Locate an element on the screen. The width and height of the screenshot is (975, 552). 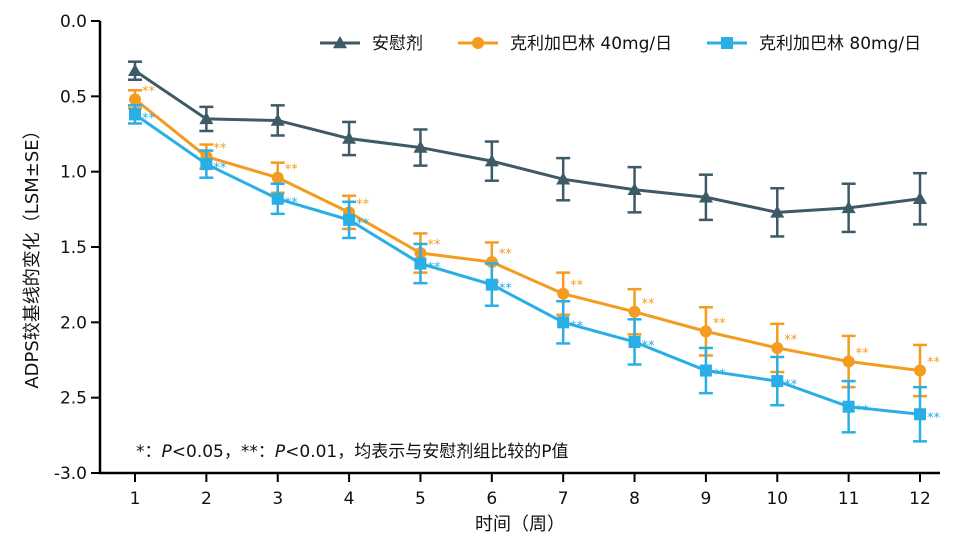
x-tick-label: 10 is located at coordinates (777, 499).